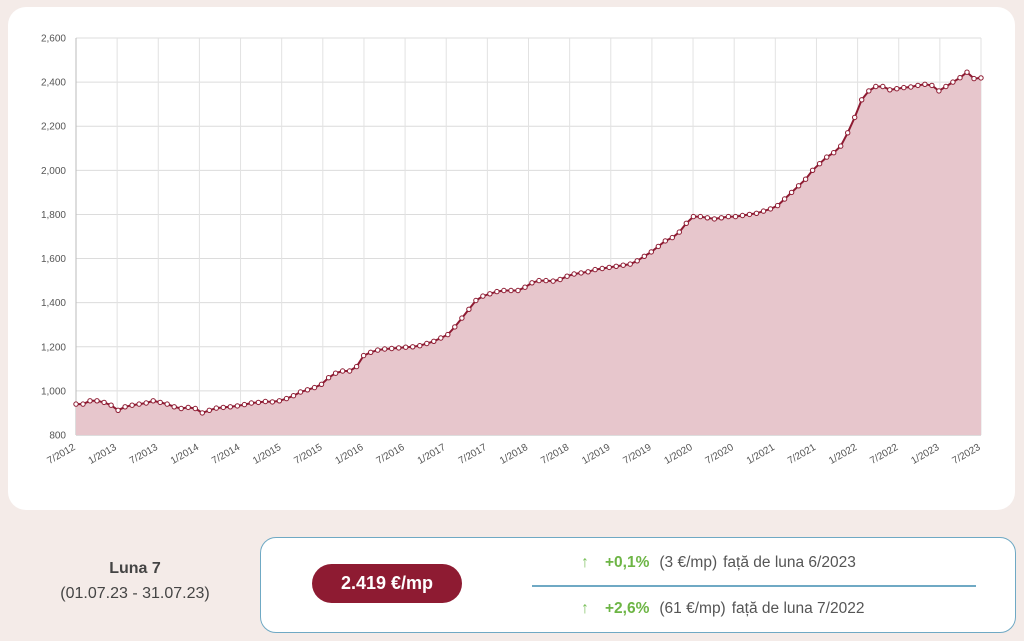 The height and width of the screenshot is (641, 1024). I want to click on x-tick-label: 7/2017, so click(473, 454).